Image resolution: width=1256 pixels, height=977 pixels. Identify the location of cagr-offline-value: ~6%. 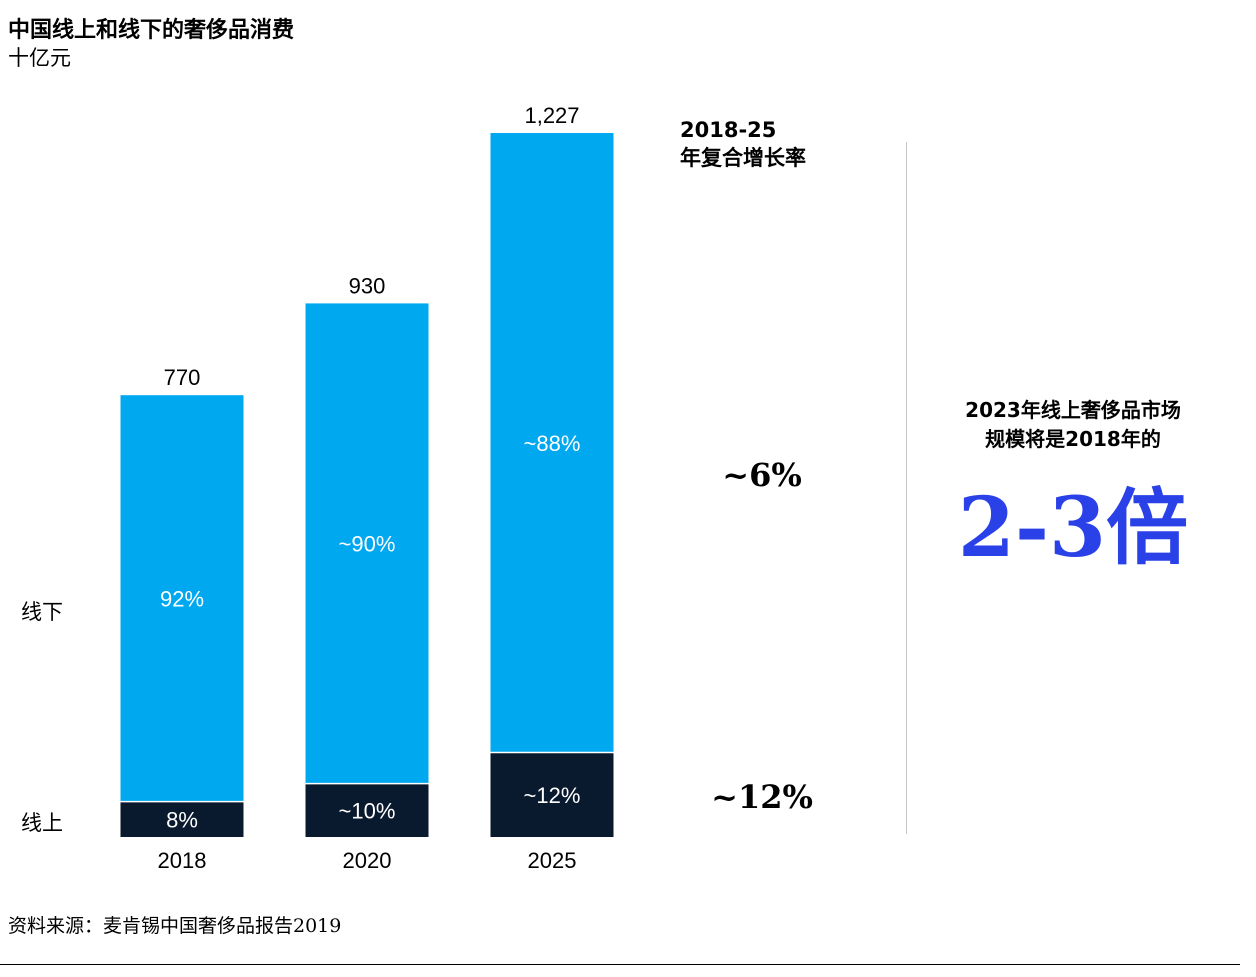
(762, 475).